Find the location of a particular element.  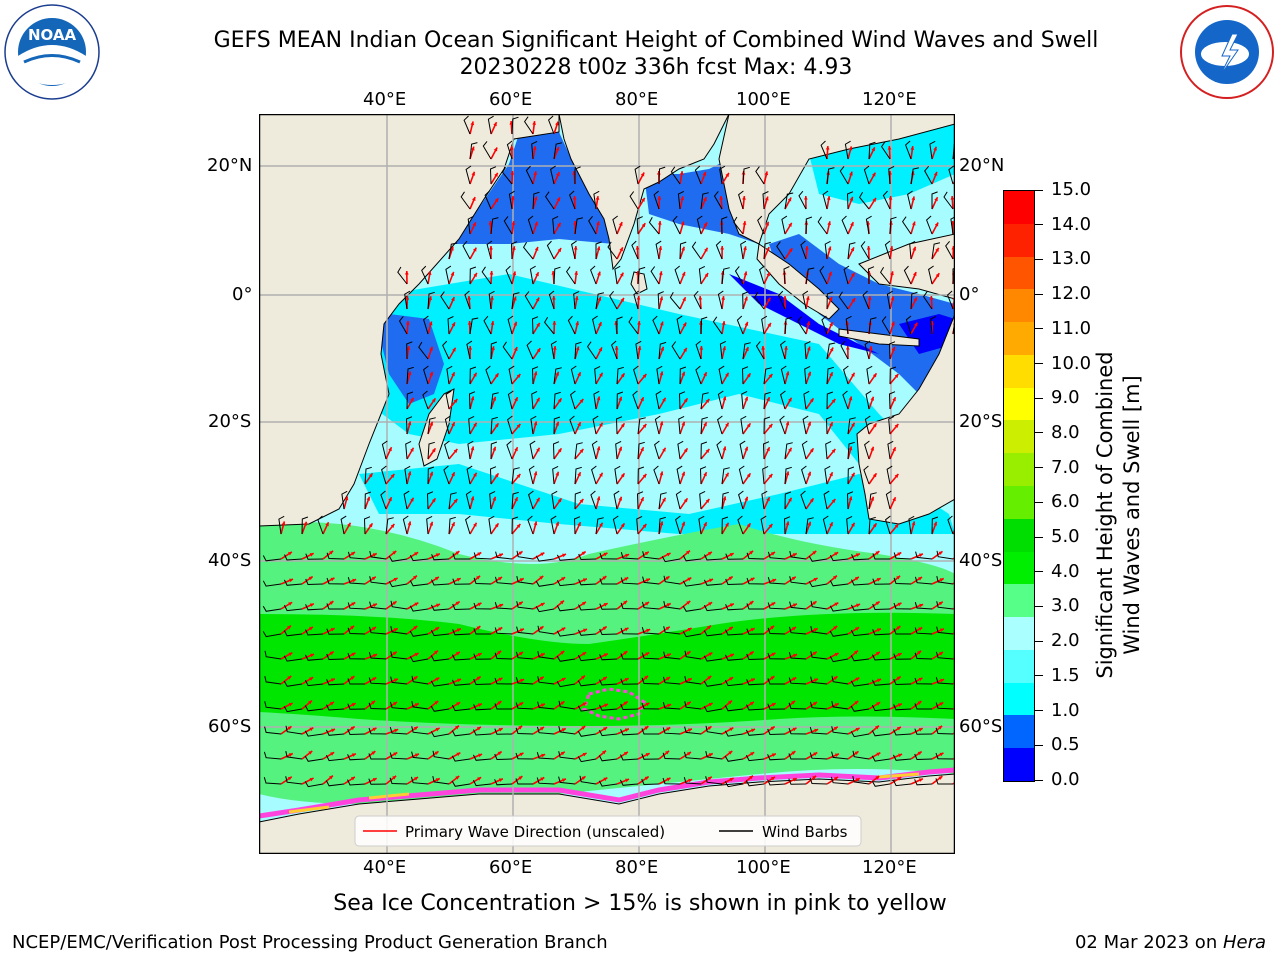

lon-label-bottom-60e: 60°E is located at coordinates (511, 867).